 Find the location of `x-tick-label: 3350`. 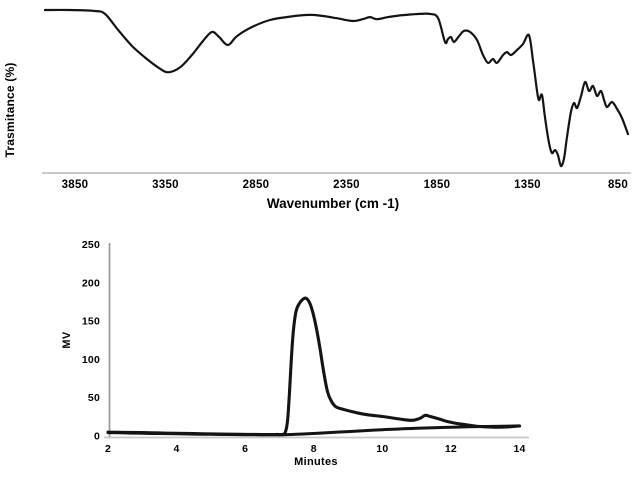

x-tick-label: 3350 is located at coordinates (165, 185).